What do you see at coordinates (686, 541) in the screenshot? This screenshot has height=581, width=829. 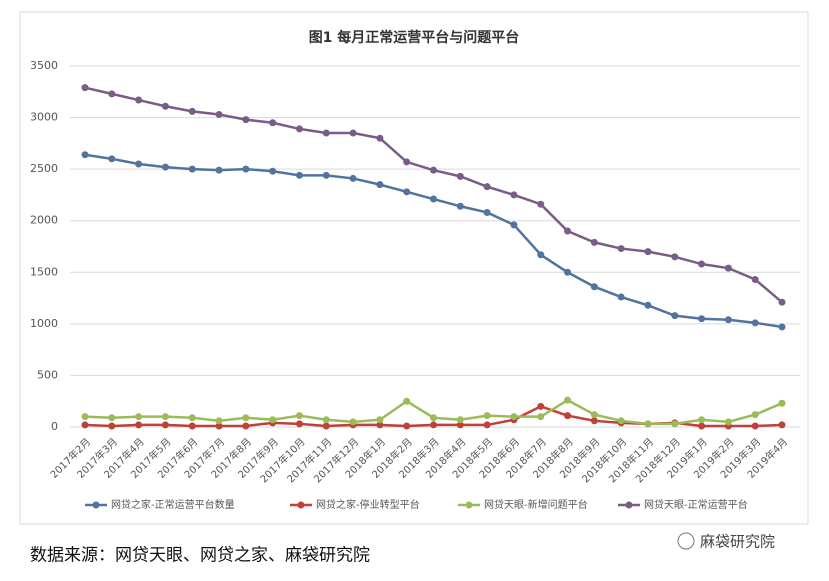 I see `wechat-icon` at bounding box center [686, 541].